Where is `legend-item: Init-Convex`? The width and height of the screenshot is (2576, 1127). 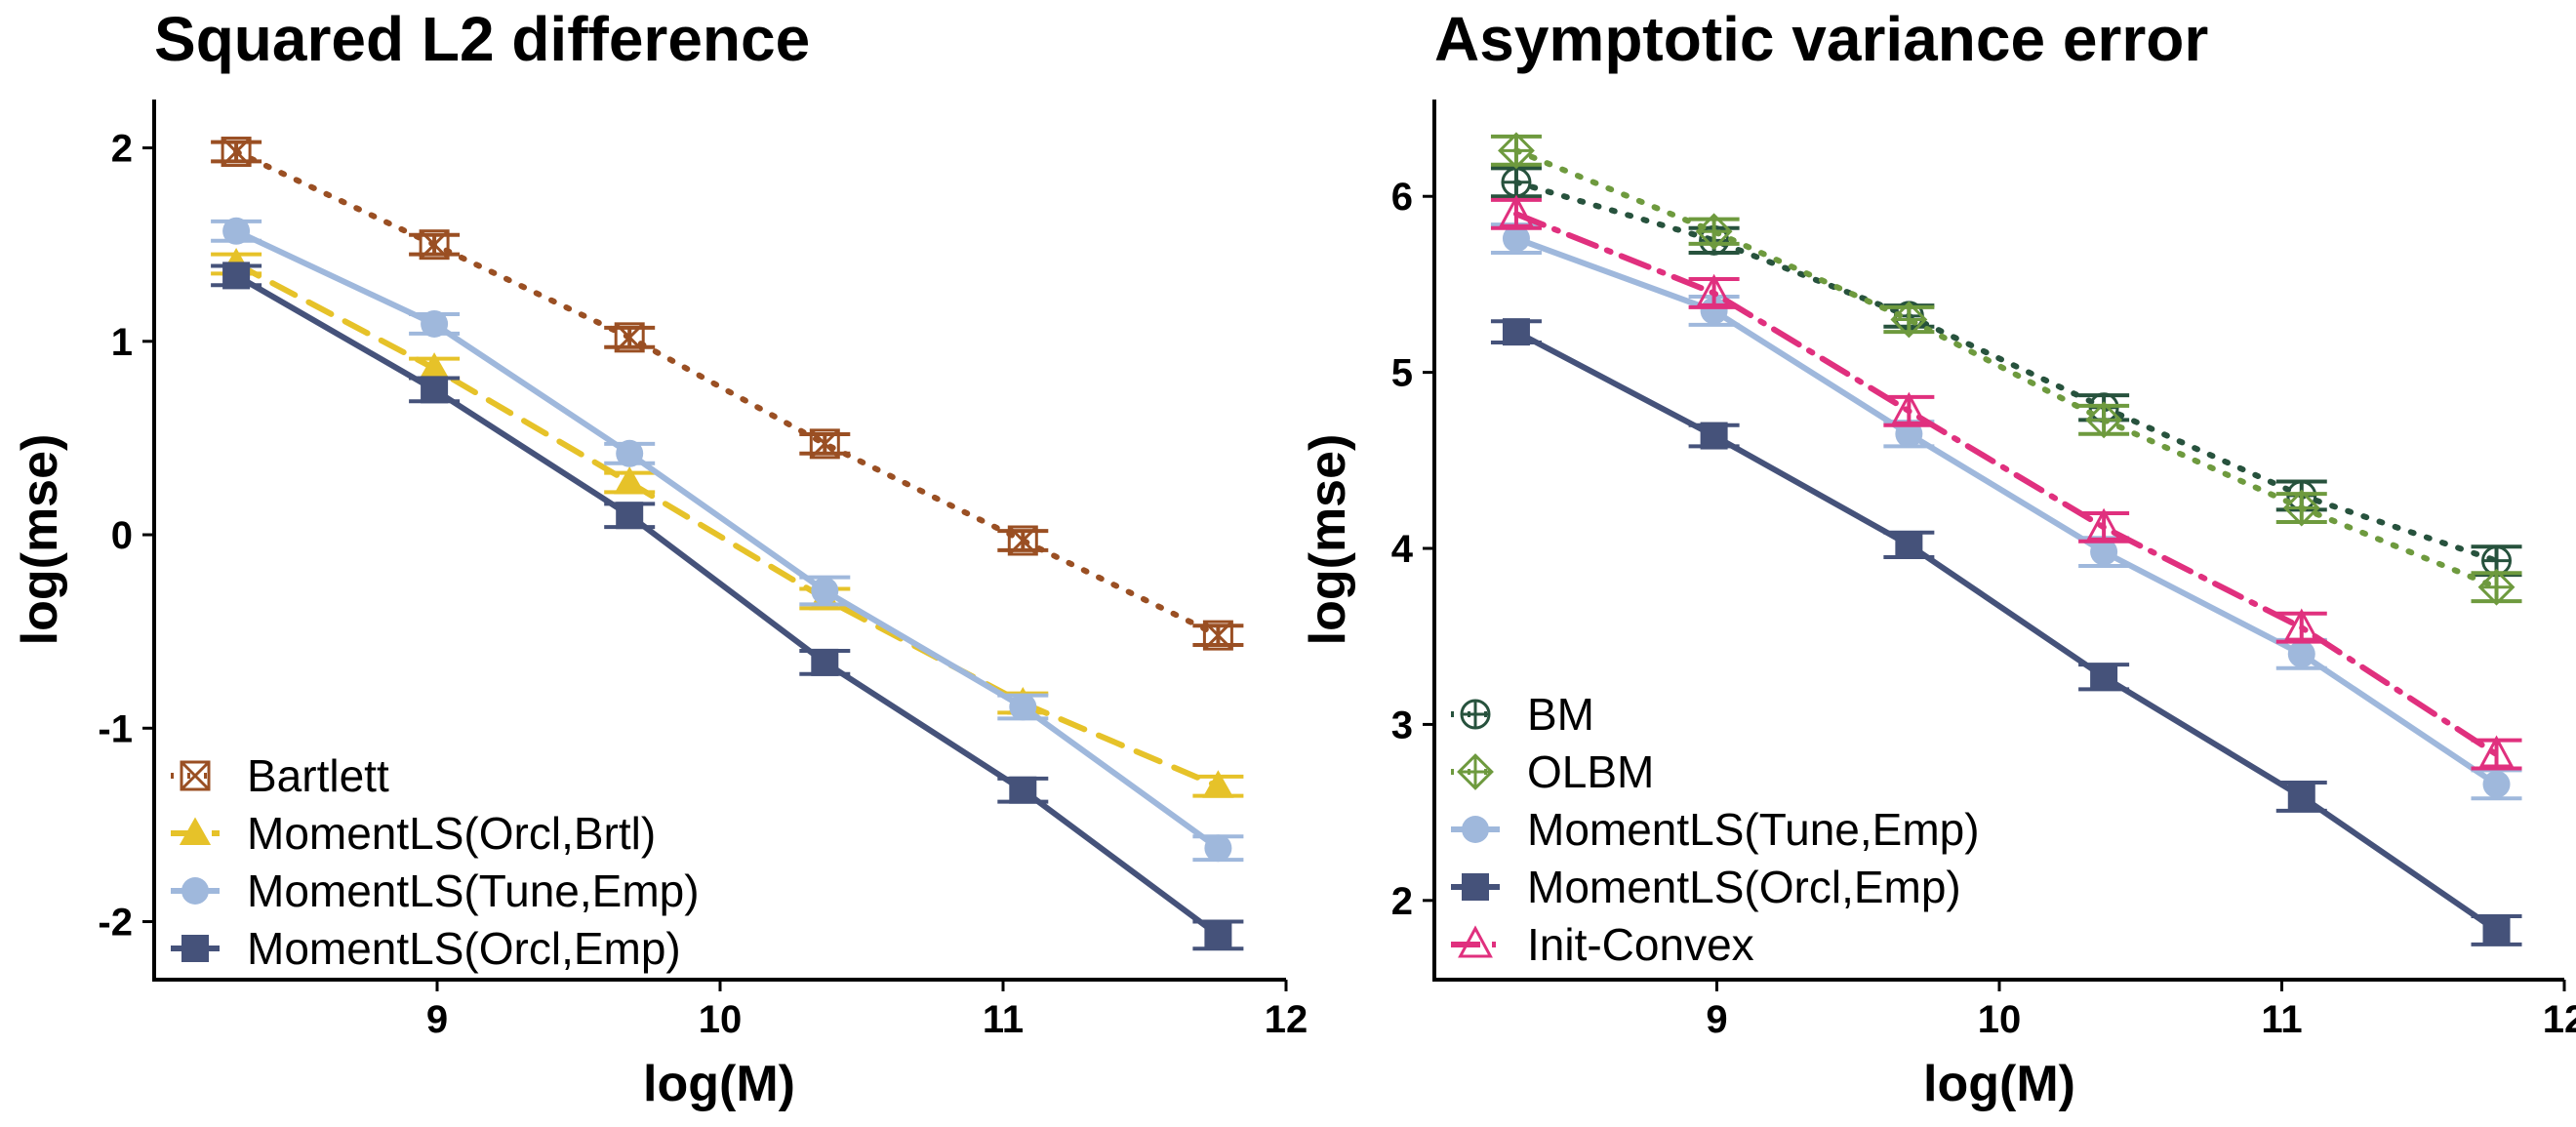 legend-item: Init-Convex is located at coordinates (1602, 944).